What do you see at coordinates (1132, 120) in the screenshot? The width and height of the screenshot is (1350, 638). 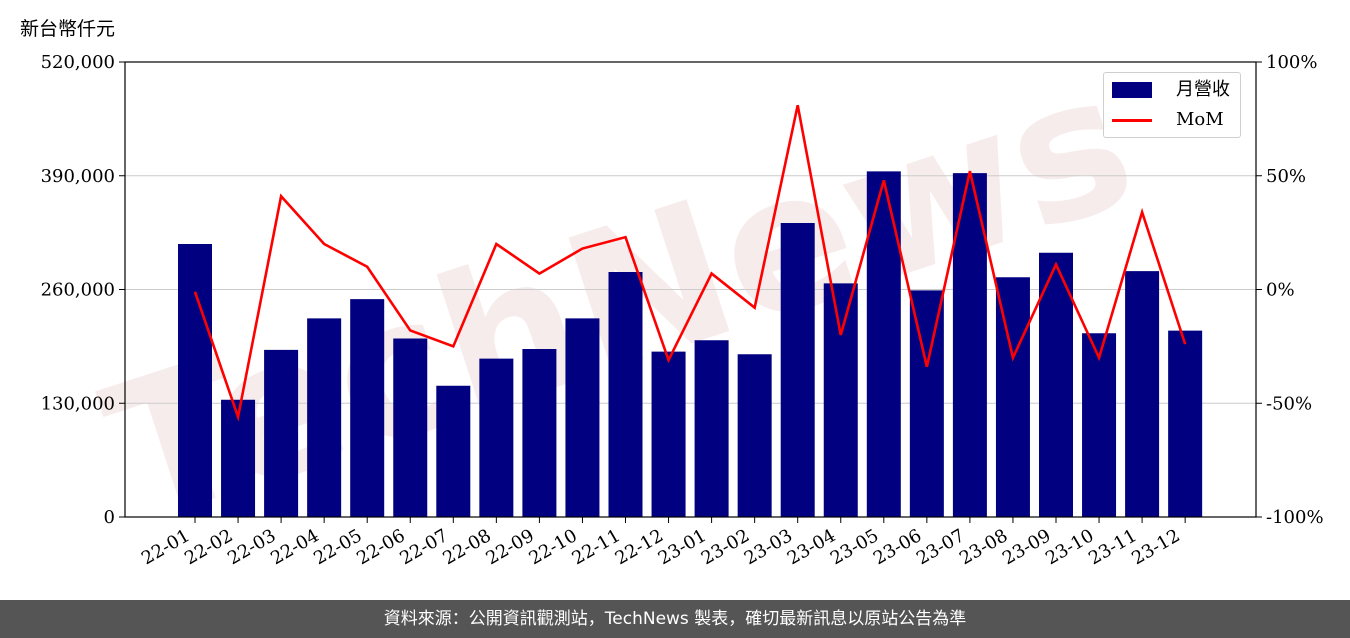 I see `legend-swatch-mom` at bounding box center [1132, 120].